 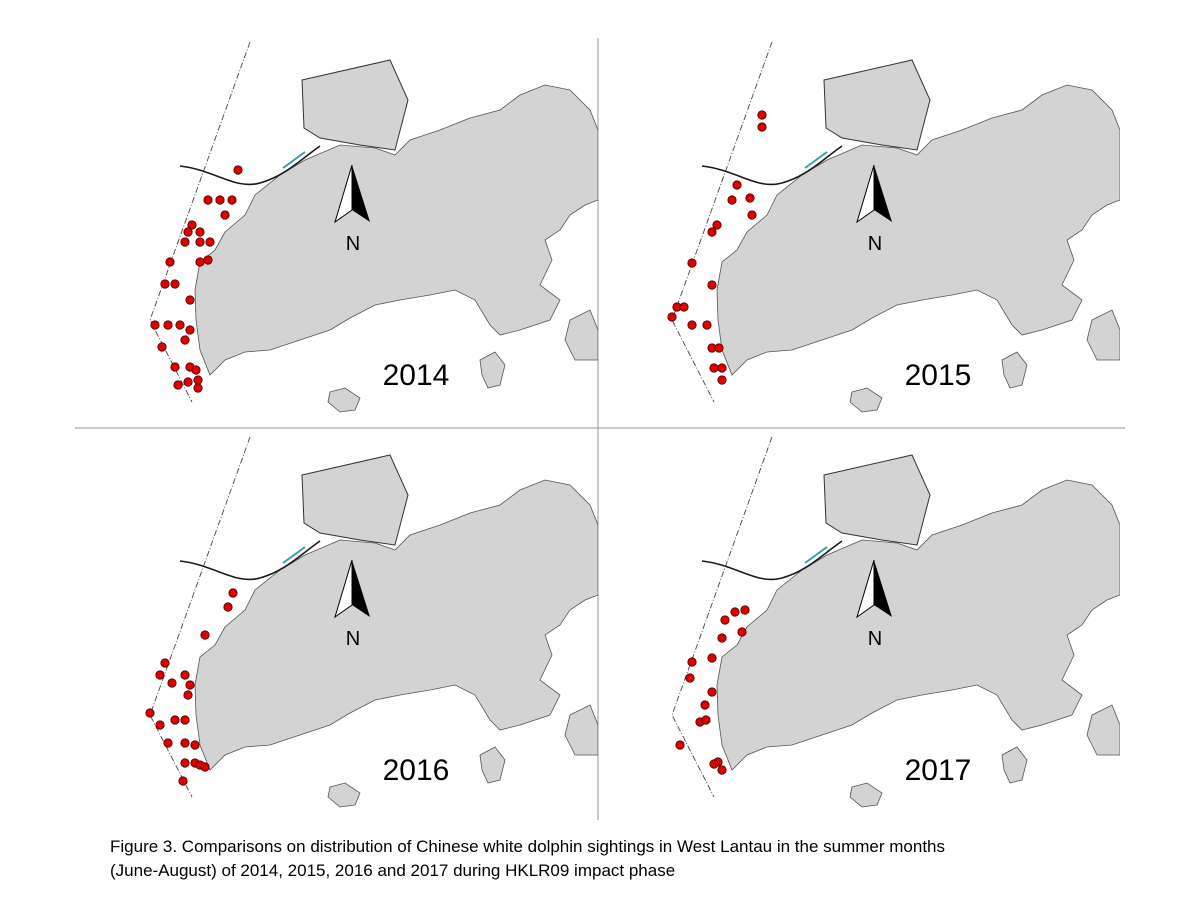 I want to click on year-label: 2014, so click(x=416, y=375).